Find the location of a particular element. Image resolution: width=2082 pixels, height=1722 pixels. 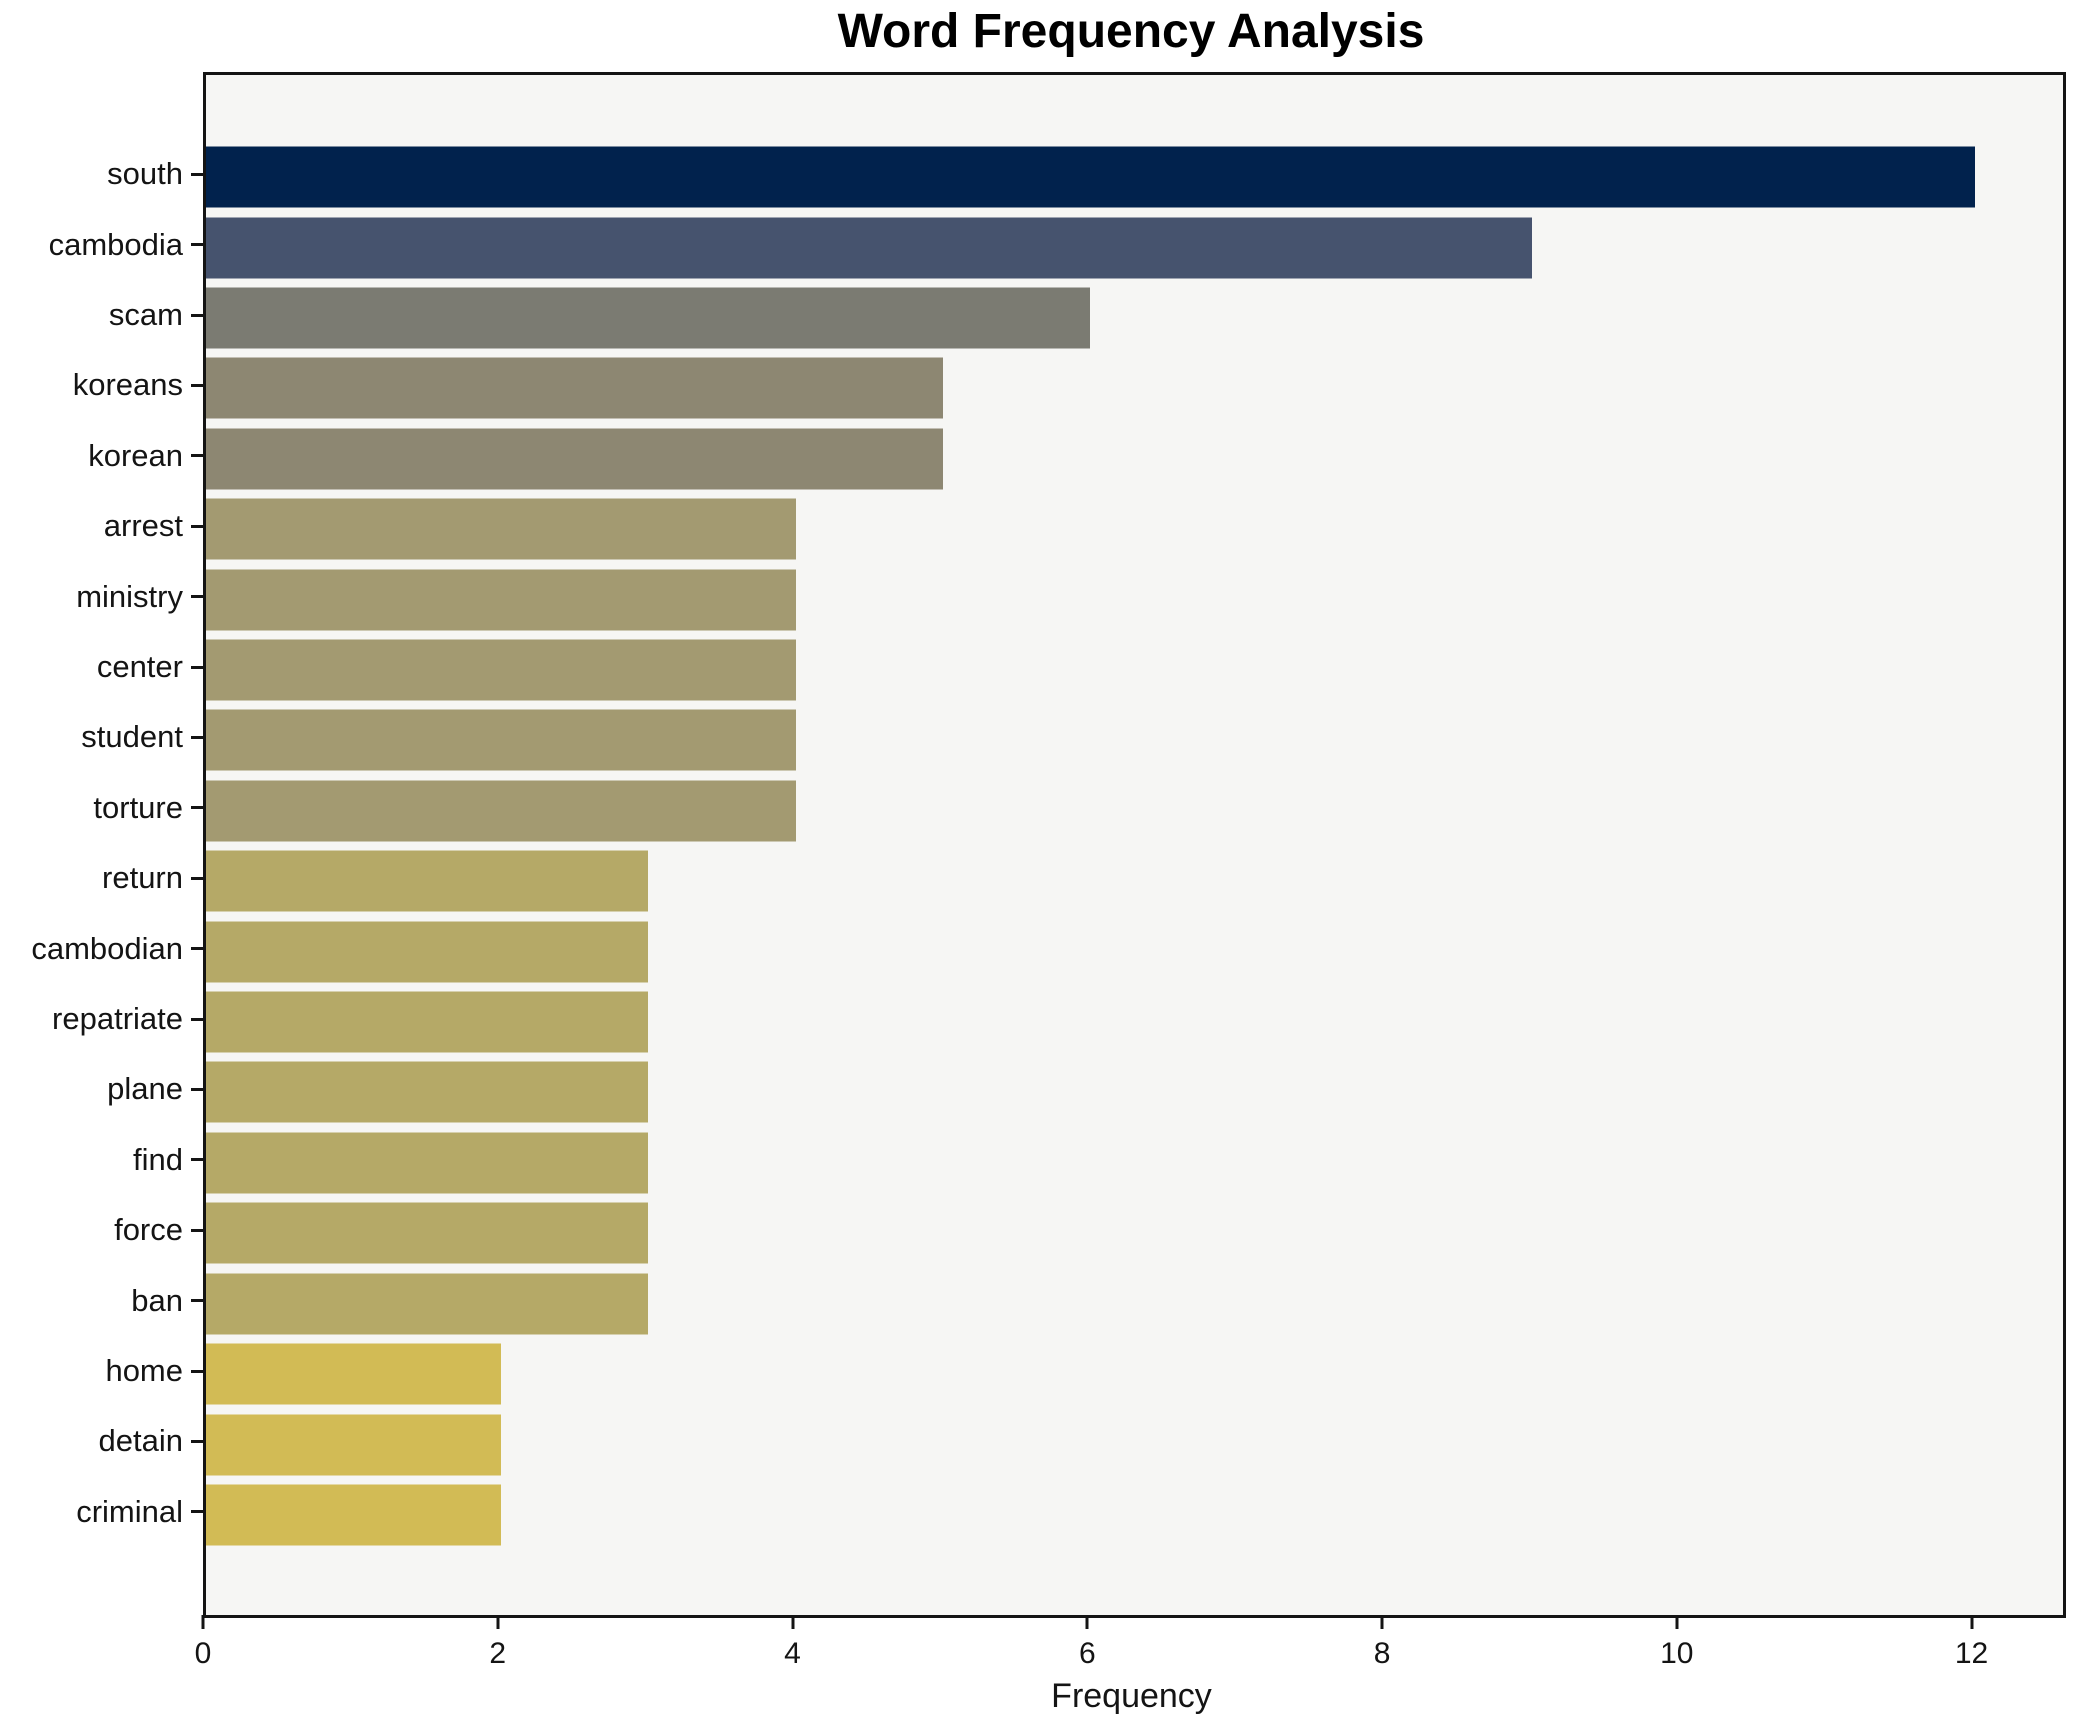

bar-find is located at coordinates (427, 1163).